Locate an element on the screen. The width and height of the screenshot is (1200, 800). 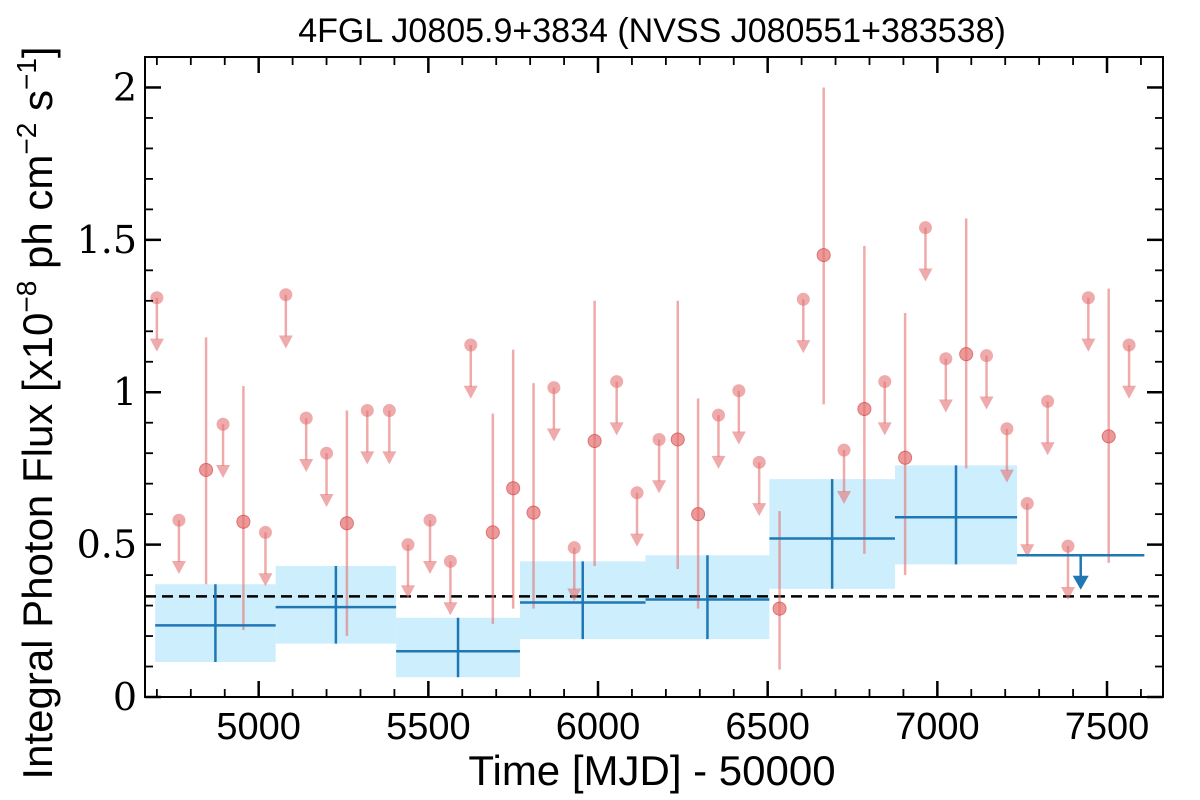
y-tick-label: 1.5 is located at coordinates (107, 240).